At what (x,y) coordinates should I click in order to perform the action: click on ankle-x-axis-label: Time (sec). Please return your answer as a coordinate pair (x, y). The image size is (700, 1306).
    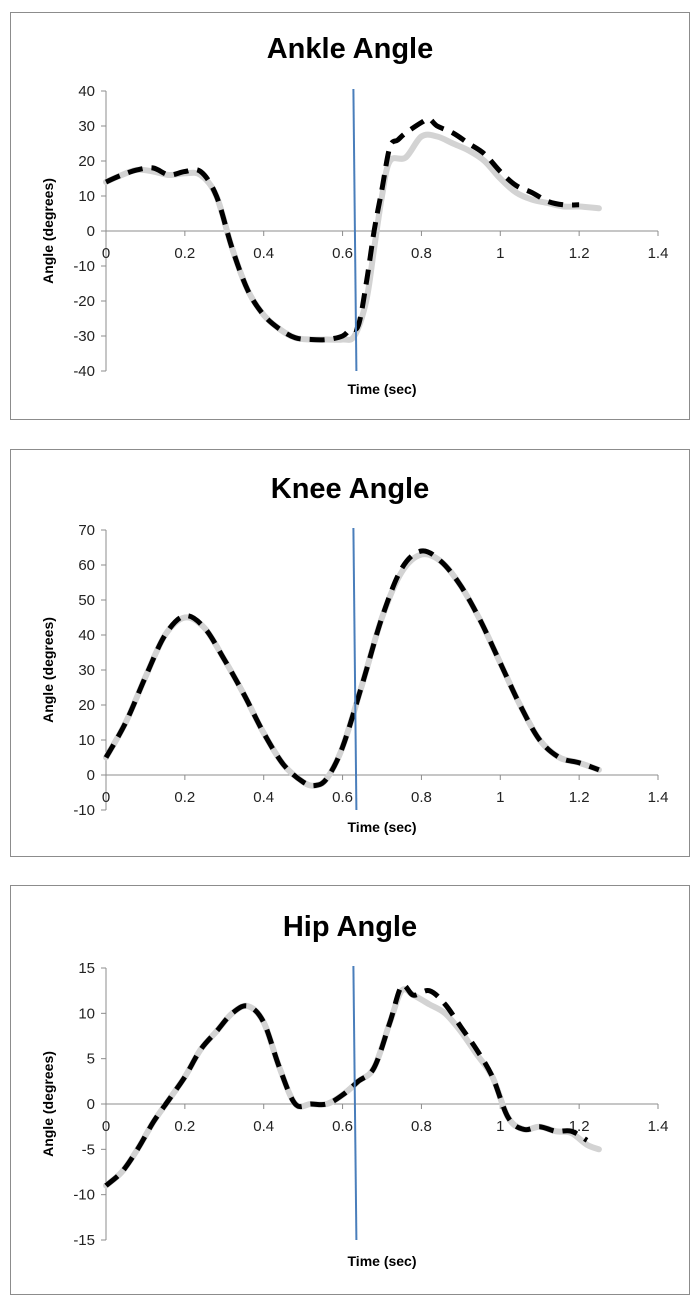
    Looking at the image, I should click on (382, 389).